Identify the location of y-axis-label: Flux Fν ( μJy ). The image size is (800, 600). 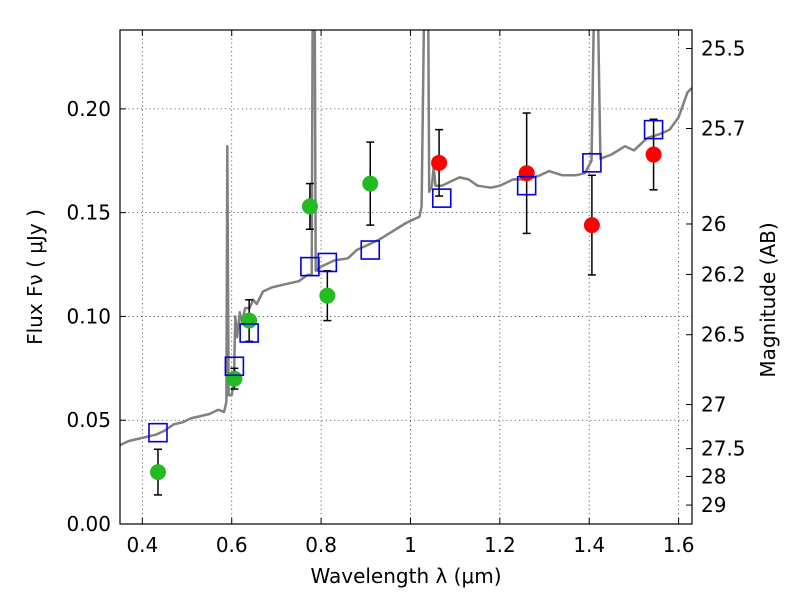
(35, 277).